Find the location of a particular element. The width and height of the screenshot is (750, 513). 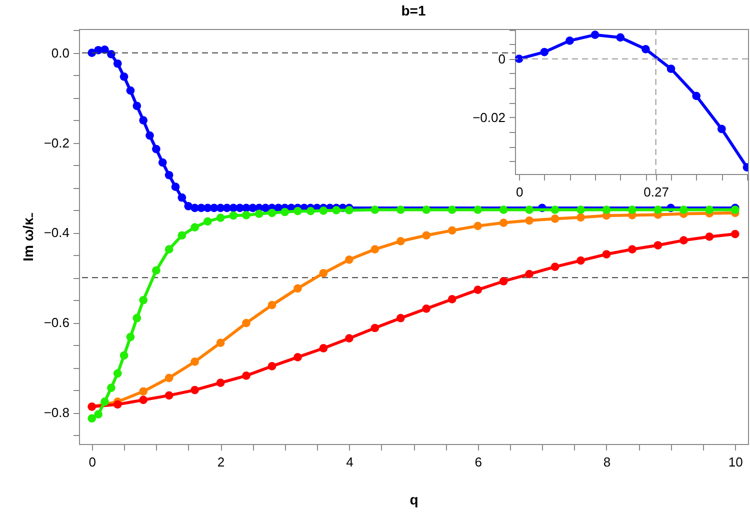

y-axis-title: Im ω/κ₋ is located at coordinates (28, 237).